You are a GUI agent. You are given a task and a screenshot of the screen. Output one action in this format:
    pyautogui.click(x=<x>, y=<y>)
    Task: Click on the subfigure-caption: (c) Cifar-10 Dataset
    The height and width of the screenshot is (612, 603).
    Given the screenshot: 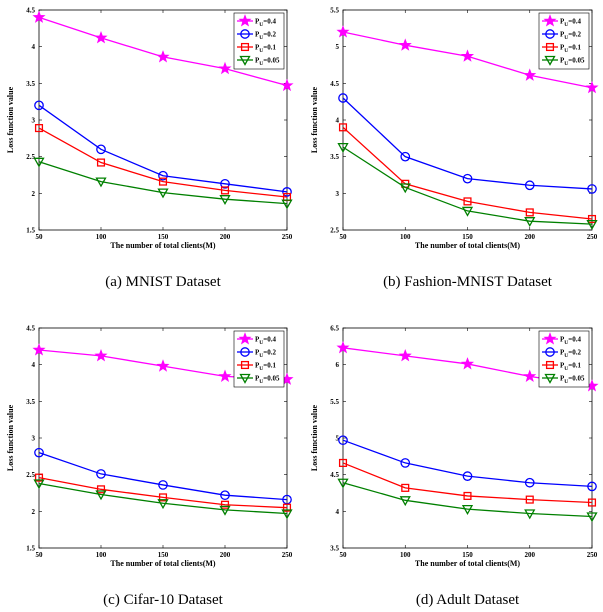 What is the action you would take?
    pyautogui.click(x=163, y=600)
    